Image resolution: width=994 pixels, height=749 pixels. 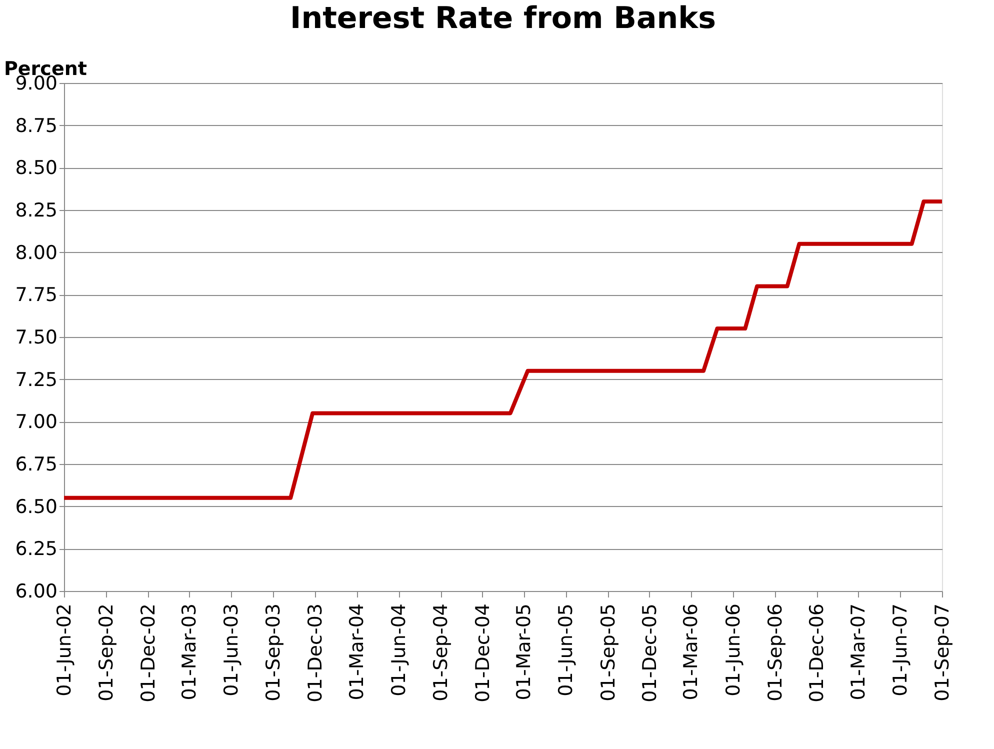 What do you see at coordinates (148, 653) in the screenshot?
I see `x-tick-label: 01-Dec-02` at bounding box center [148, 653].